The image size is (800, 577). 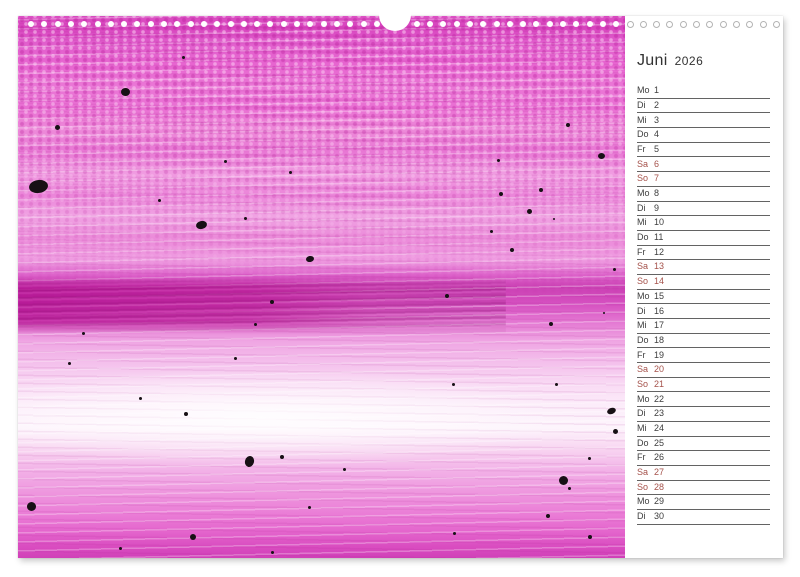 I want to click on day-row: Fr 26, so click(x=703, y=458).